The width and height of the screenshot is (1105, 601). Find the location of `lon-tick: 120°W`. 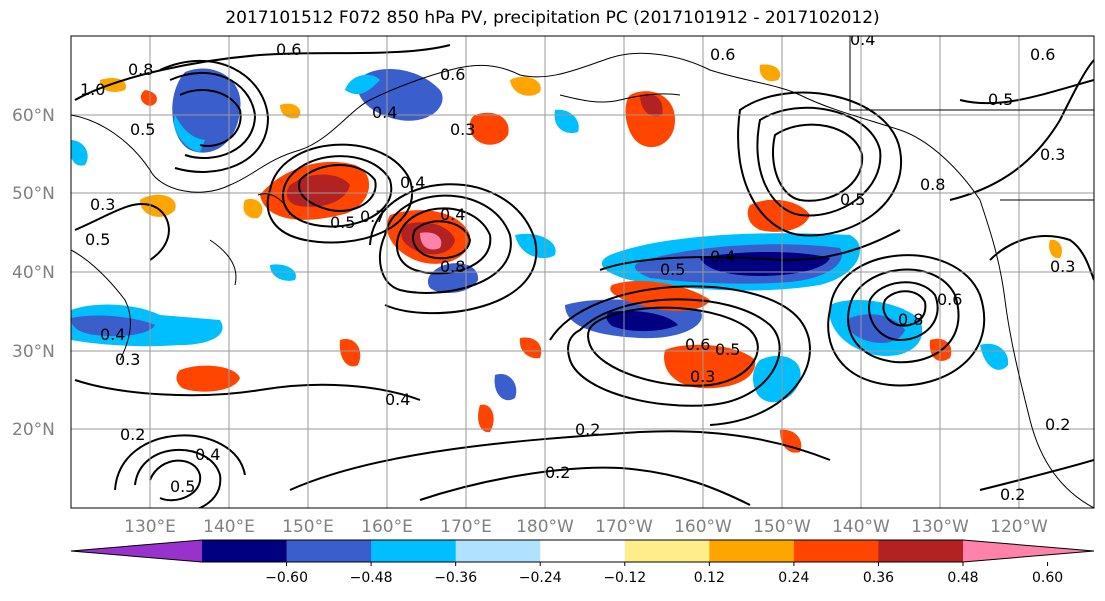

lon-tick: 120°W is located at coordinates (1019, 527).